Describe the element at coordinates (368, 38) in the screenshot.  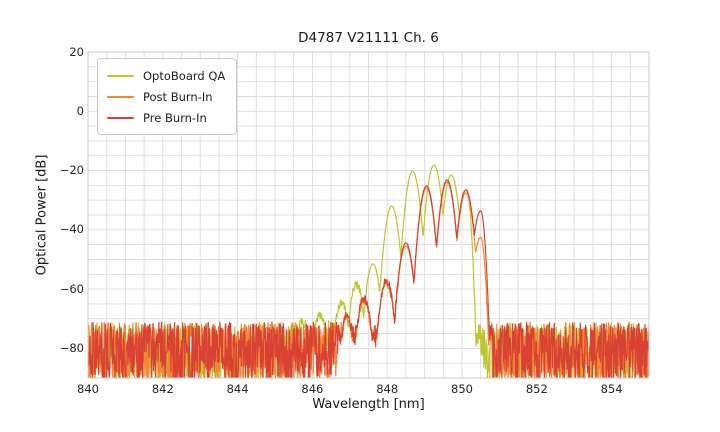
I see `chart-title: D4787 V21111 Ch. 6` at that location.